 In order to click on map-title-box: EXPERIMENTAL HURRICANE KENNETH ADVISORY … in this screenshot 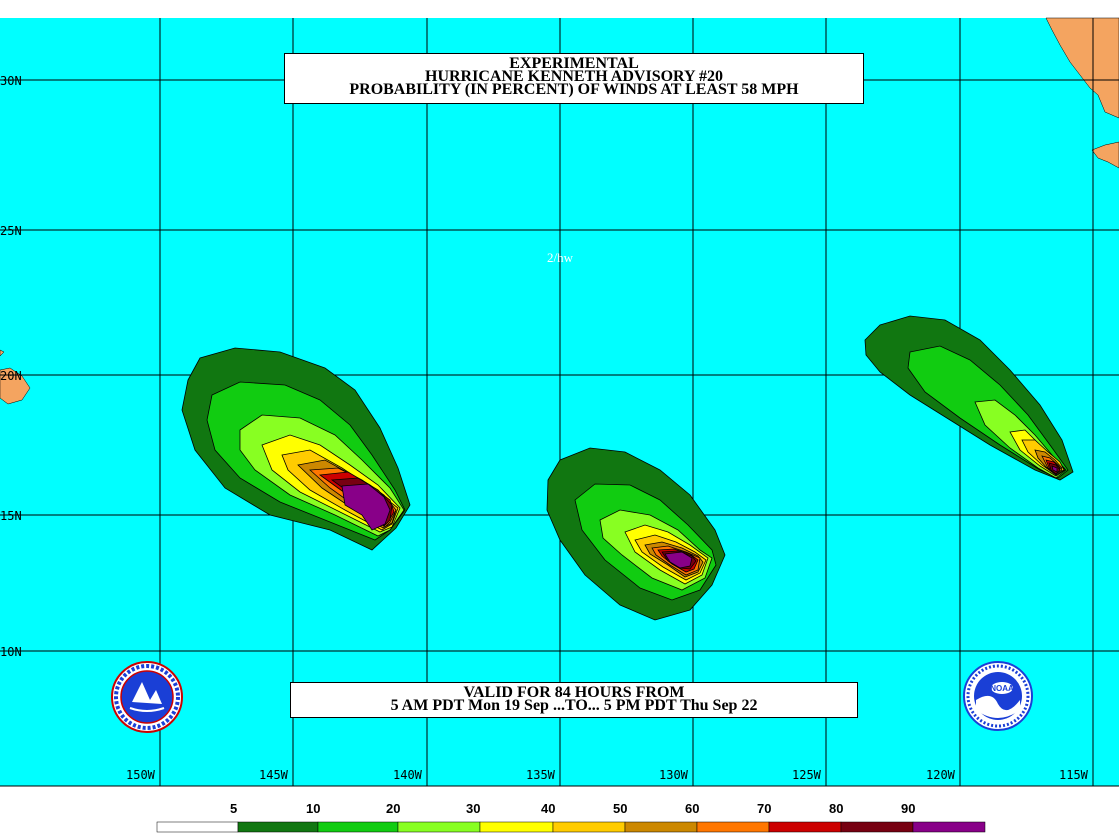, I will do `click(574, 78)`.